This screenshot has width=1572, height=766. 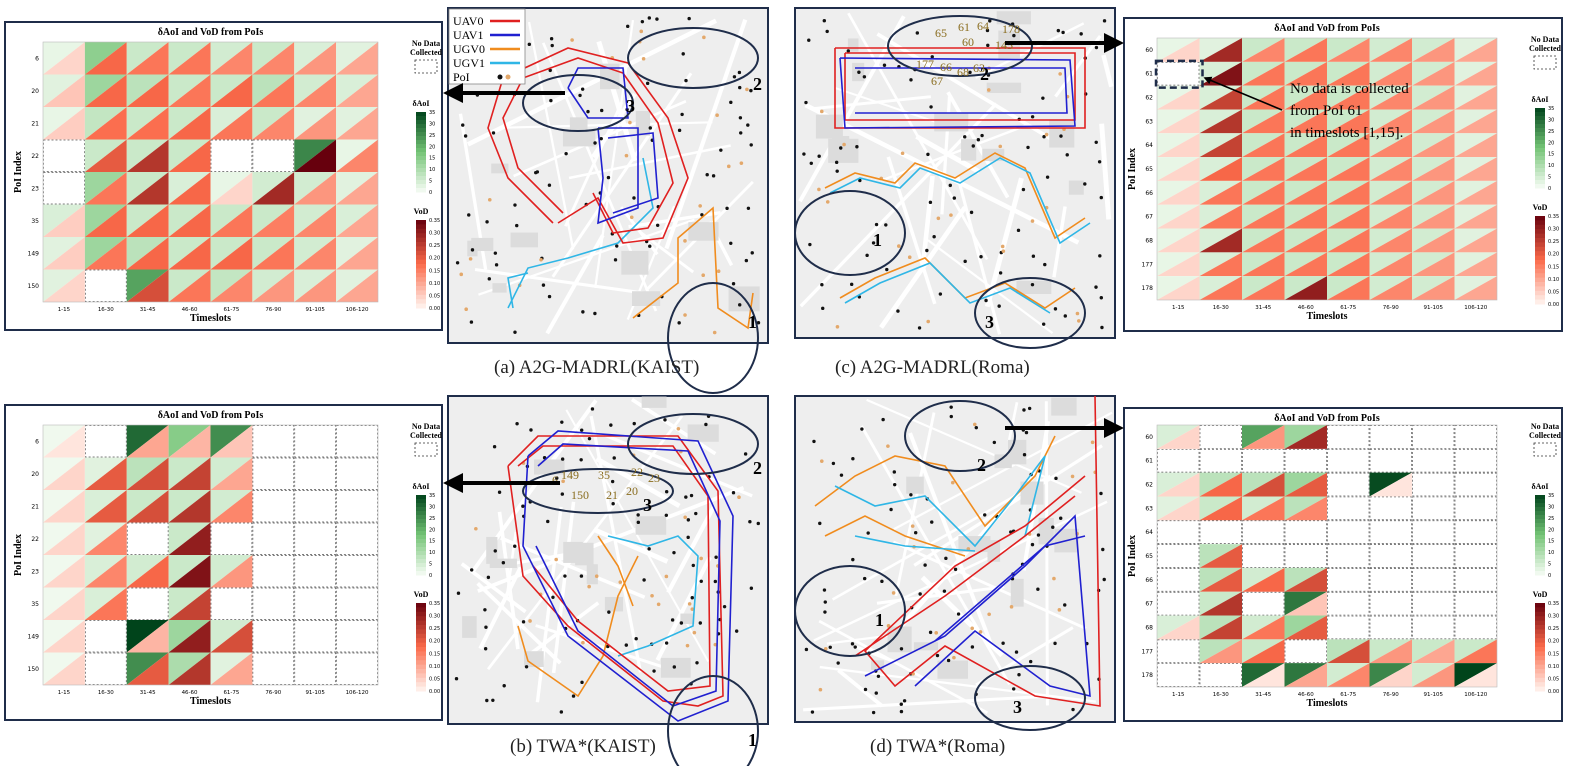 I want to click on aoi-colorbar-tick: 35, so click(x=432, y=496).